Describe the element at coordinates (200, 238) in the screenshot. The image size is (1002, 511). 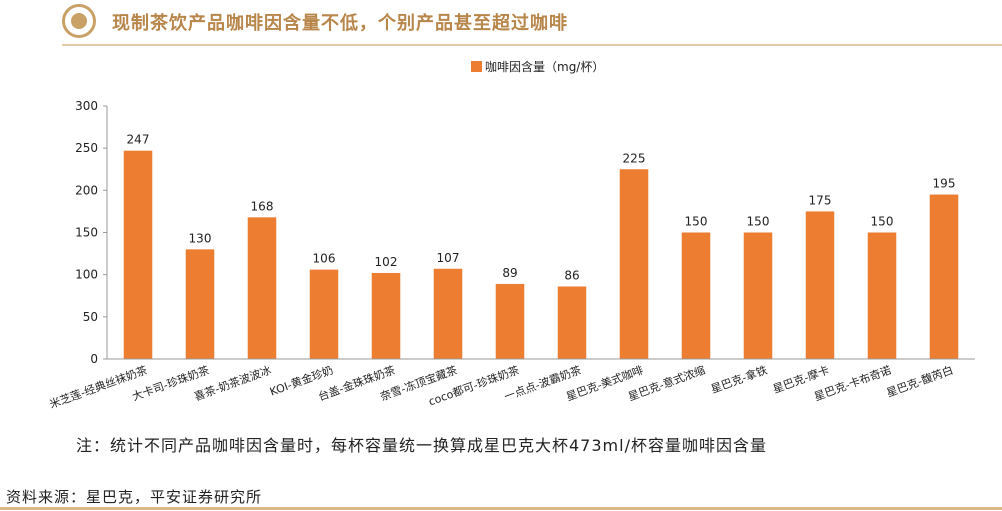
I see `bar-value-label: 130` at that location.